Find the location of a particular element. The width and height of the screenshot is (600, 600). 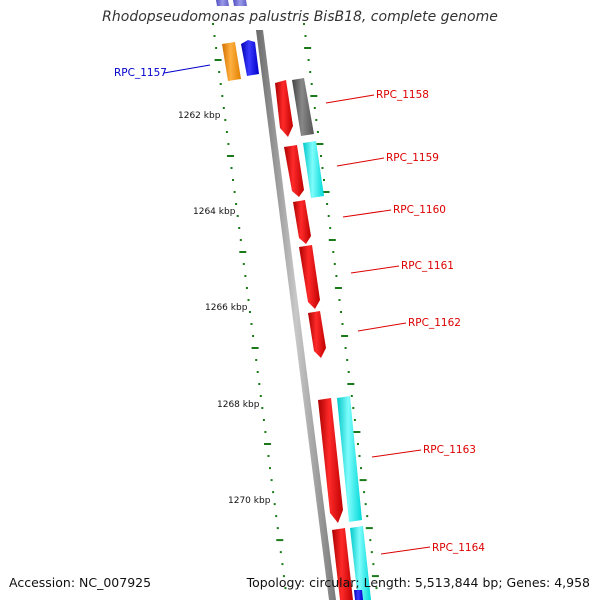

gene-feature-gray is located at coordinates (303, 107).